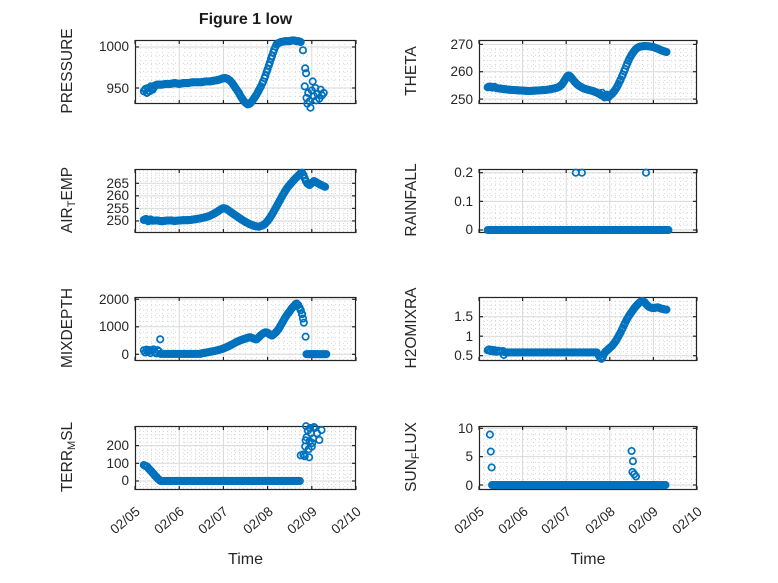  Describe the element at coordinates (588, 559) in the screenshot. I see `x-axis-label-right: Time` at that location.